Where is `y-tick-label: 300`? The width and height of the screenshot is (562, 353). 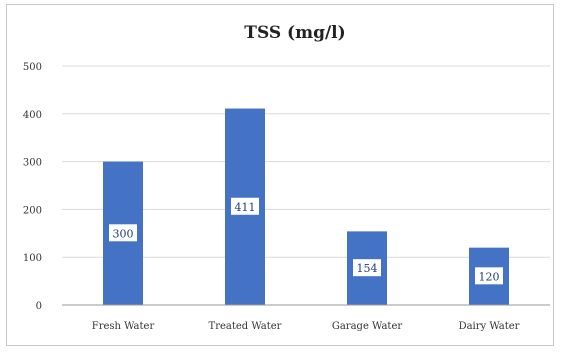
y-tick-label: 300 is located at coordinates (32, 163).